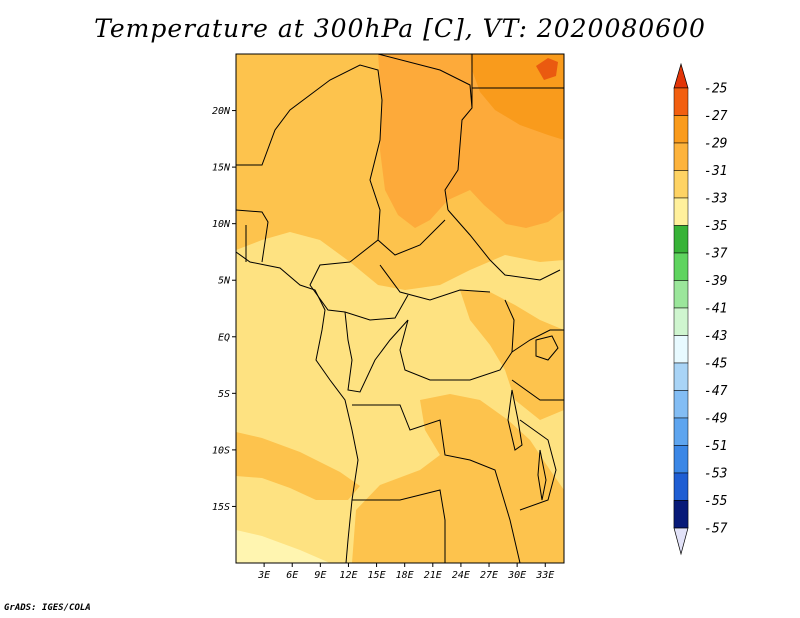 This screenshot has width=800, height=618. Describe the element at coordinates (504, 245) in the screenshot. I see `border-sudan` at that location.